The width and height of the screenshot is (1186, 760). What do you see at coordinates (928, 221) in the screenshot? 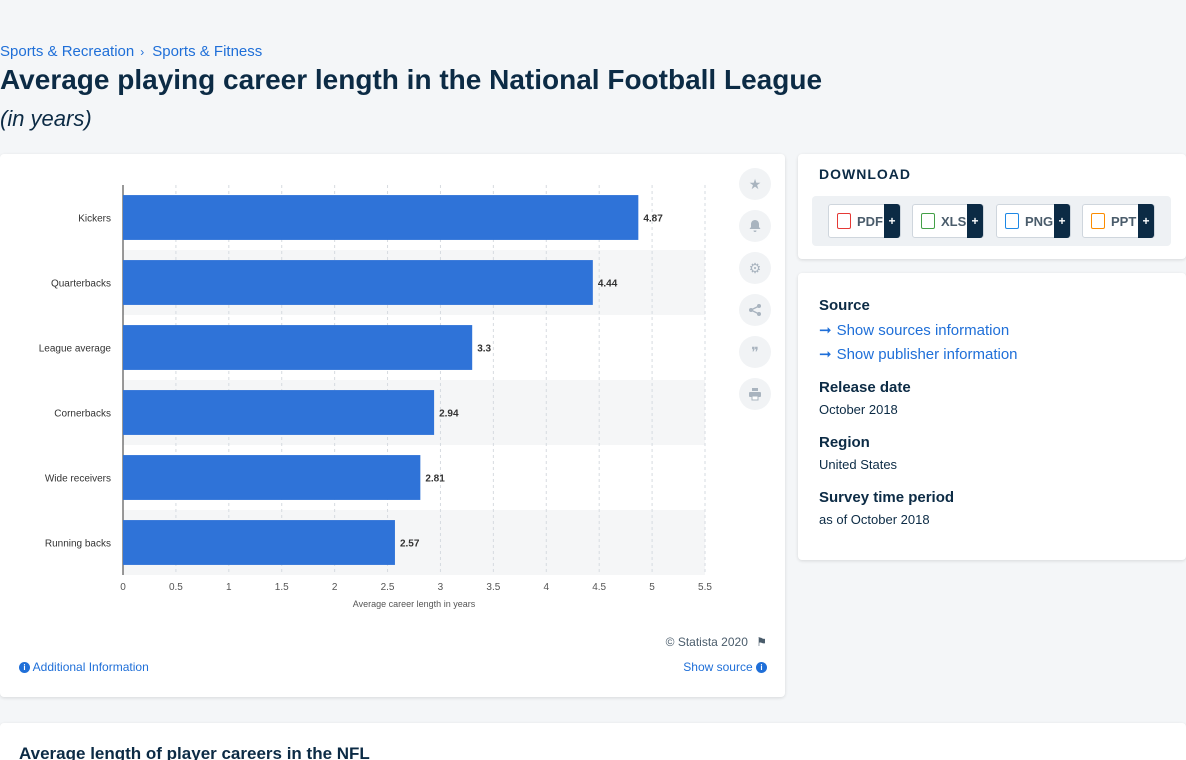
I see `xls-file-icon` at bounding box center [928, 221].